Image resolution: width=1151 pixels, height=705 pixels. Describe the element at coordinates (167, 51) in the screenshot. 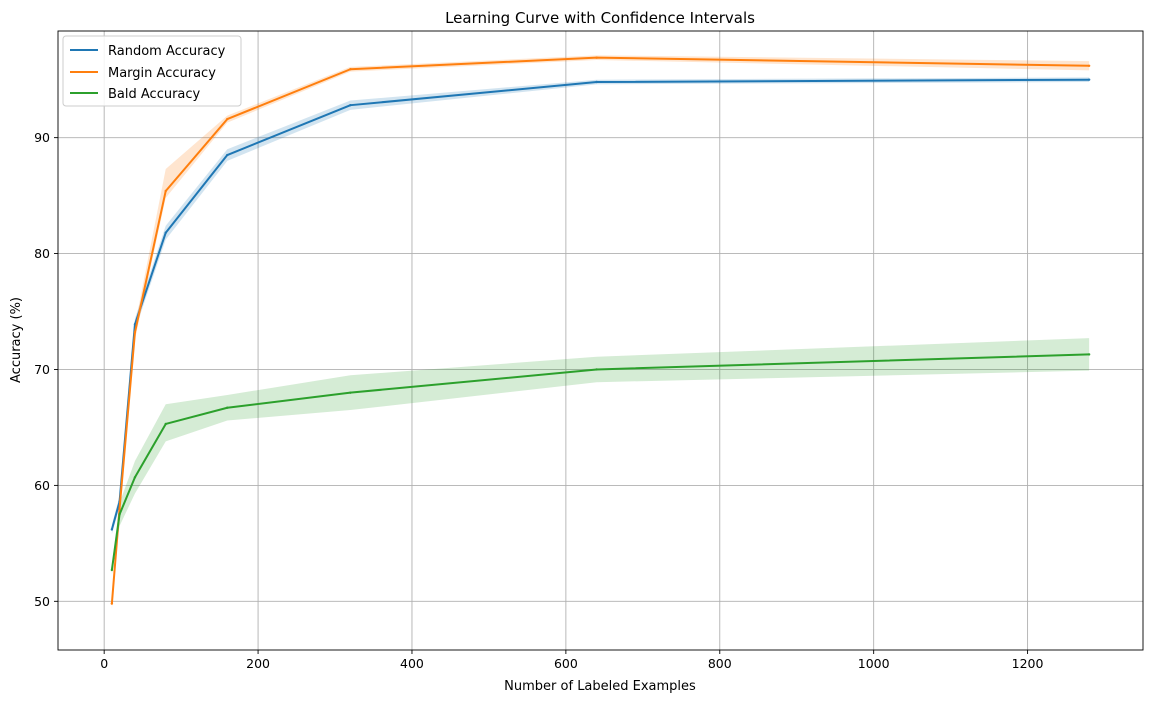

I see `legend-label-random: Random Accuracy` at that location.